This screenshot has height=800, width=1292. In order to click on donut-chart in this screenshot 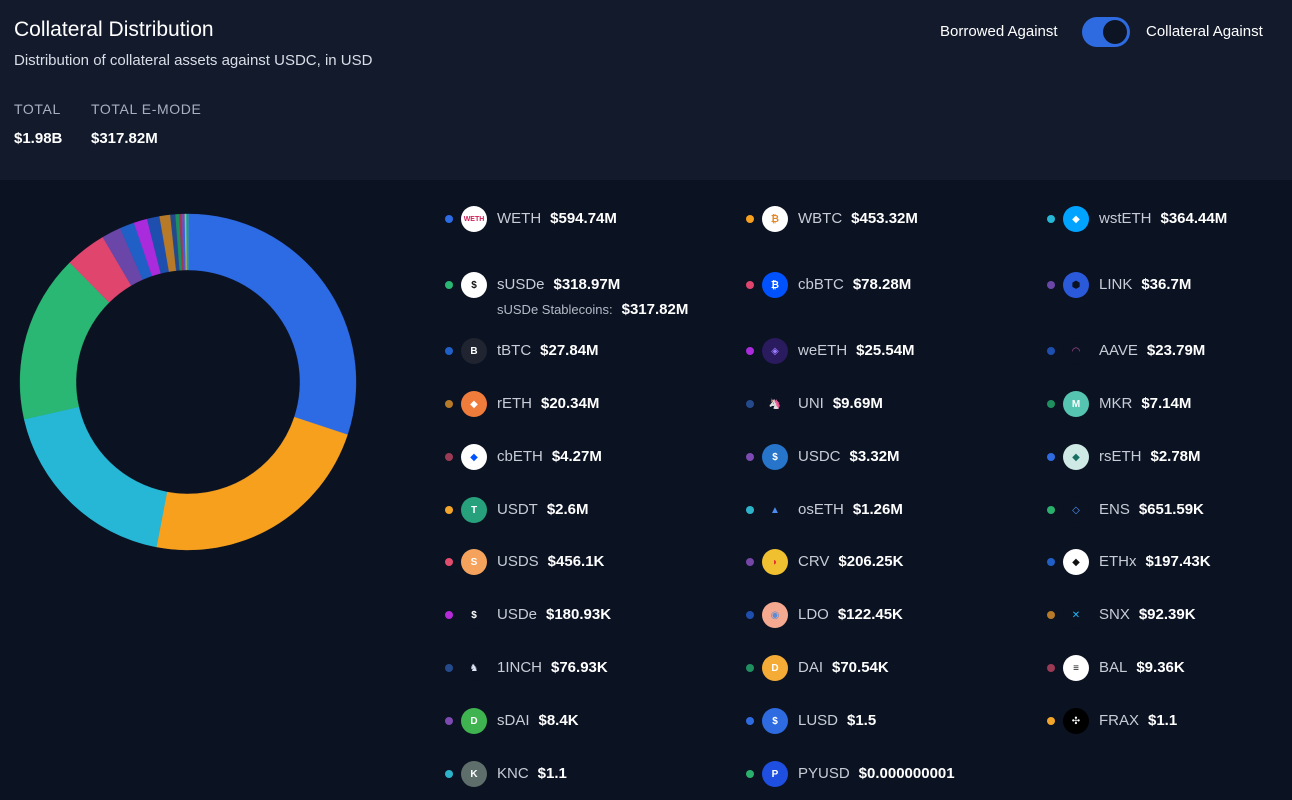, I will do `click(188, 382)`.